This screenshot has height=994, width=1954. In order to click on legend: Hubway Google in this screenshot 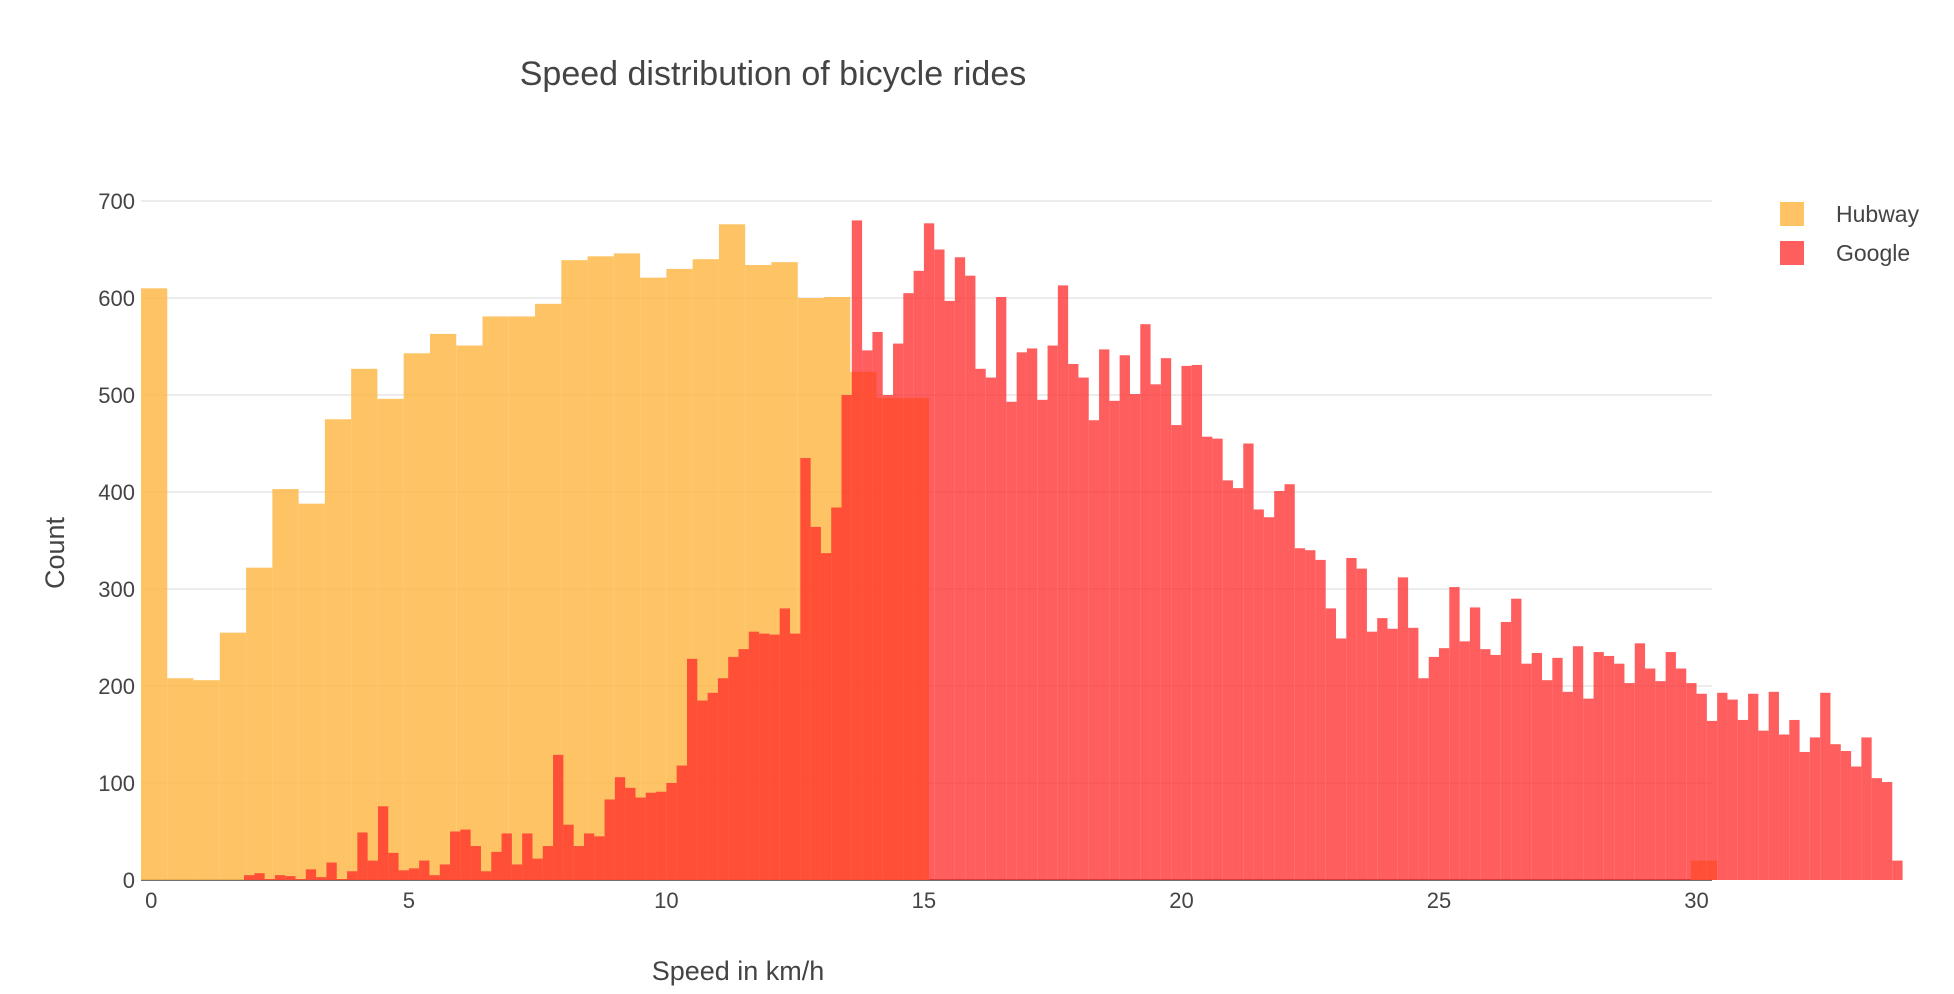, I will do `click(1850, 233)`.